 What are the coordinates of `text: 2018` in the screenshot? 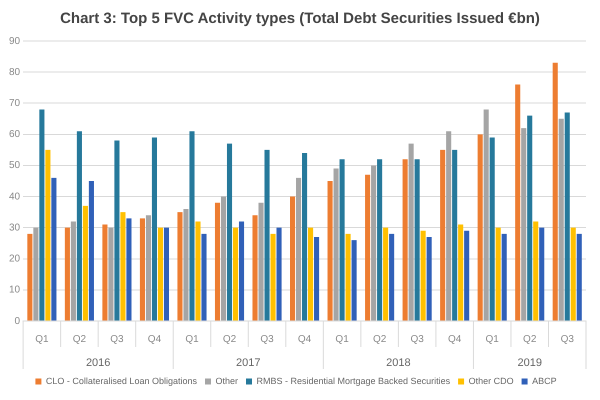 It's located at (398, 363).